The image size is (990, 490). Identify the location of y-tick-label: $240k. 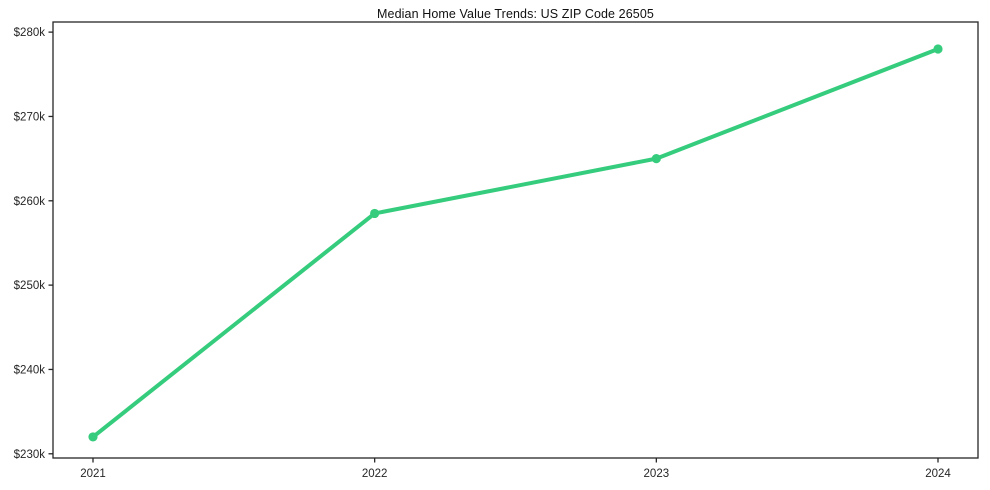
(30, 370).